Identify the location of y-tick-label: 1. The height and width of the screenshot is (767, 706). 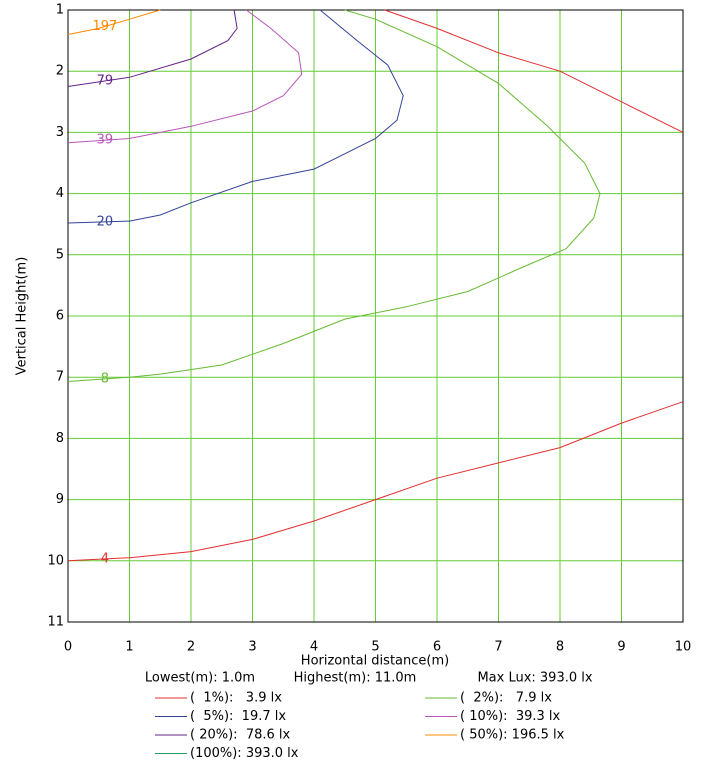
(60, 10).